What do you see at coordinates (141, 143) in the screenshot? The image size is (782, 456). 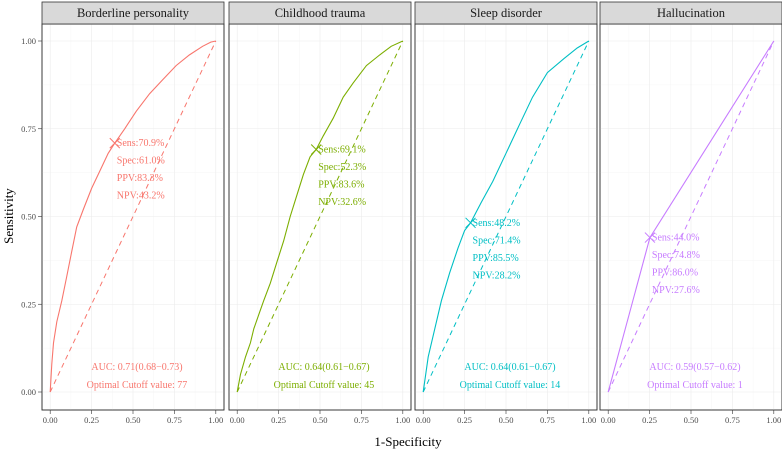 I see `stat-label: Sens:70.9%` at bounding box center [141, 143].